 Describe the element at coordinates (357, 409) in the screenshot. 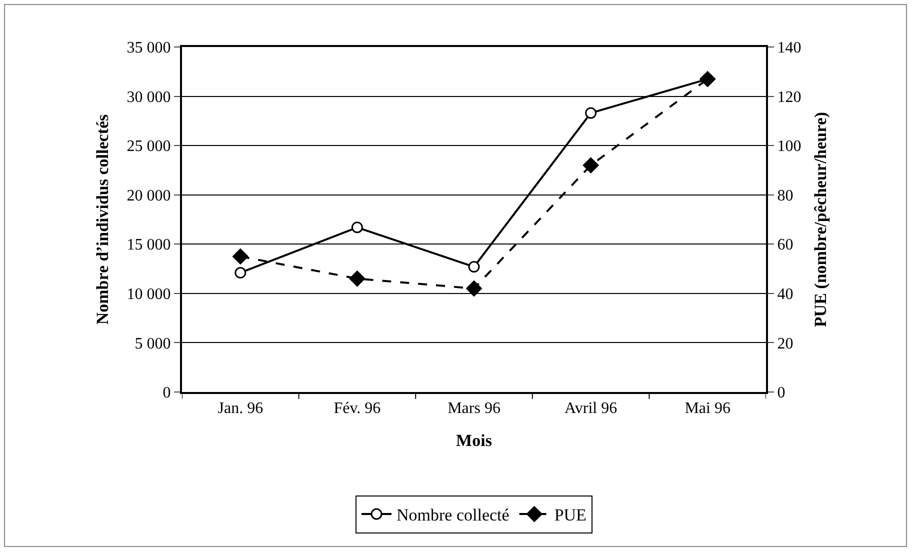

I see `x-tick-label: Fév. 96` at that location.